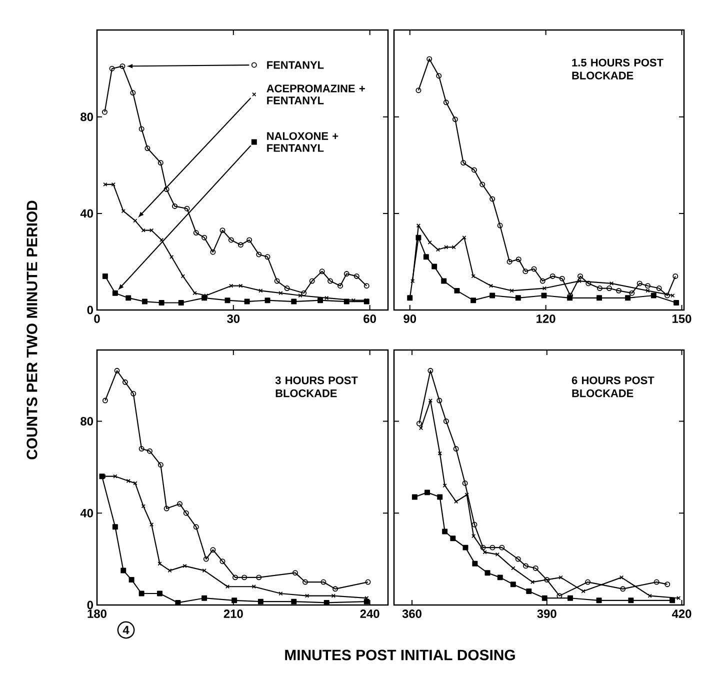  What do you see at coordinates (412, 614) in the screenshot?
I see `x-tick-label: 360` at bounding box center [412, 614].